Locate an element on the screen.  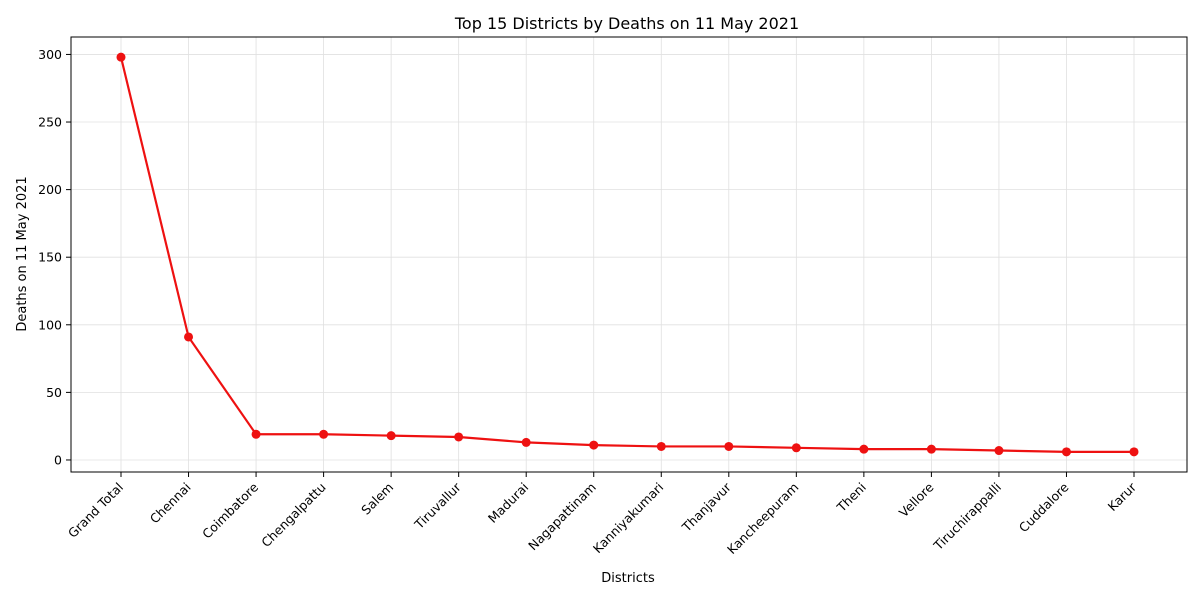
y-tick-label: 50 is located at coordinates (54, 392).